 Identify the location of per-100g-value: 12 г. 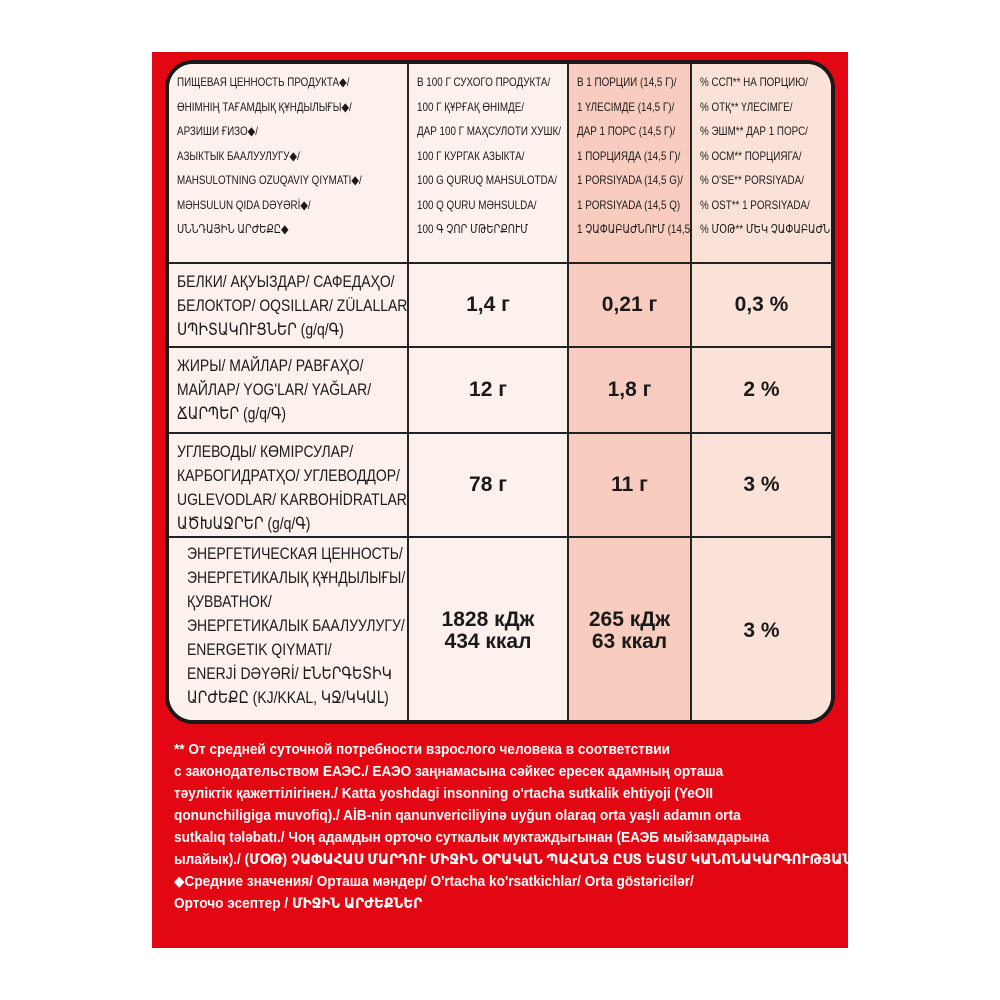
(488, 389).